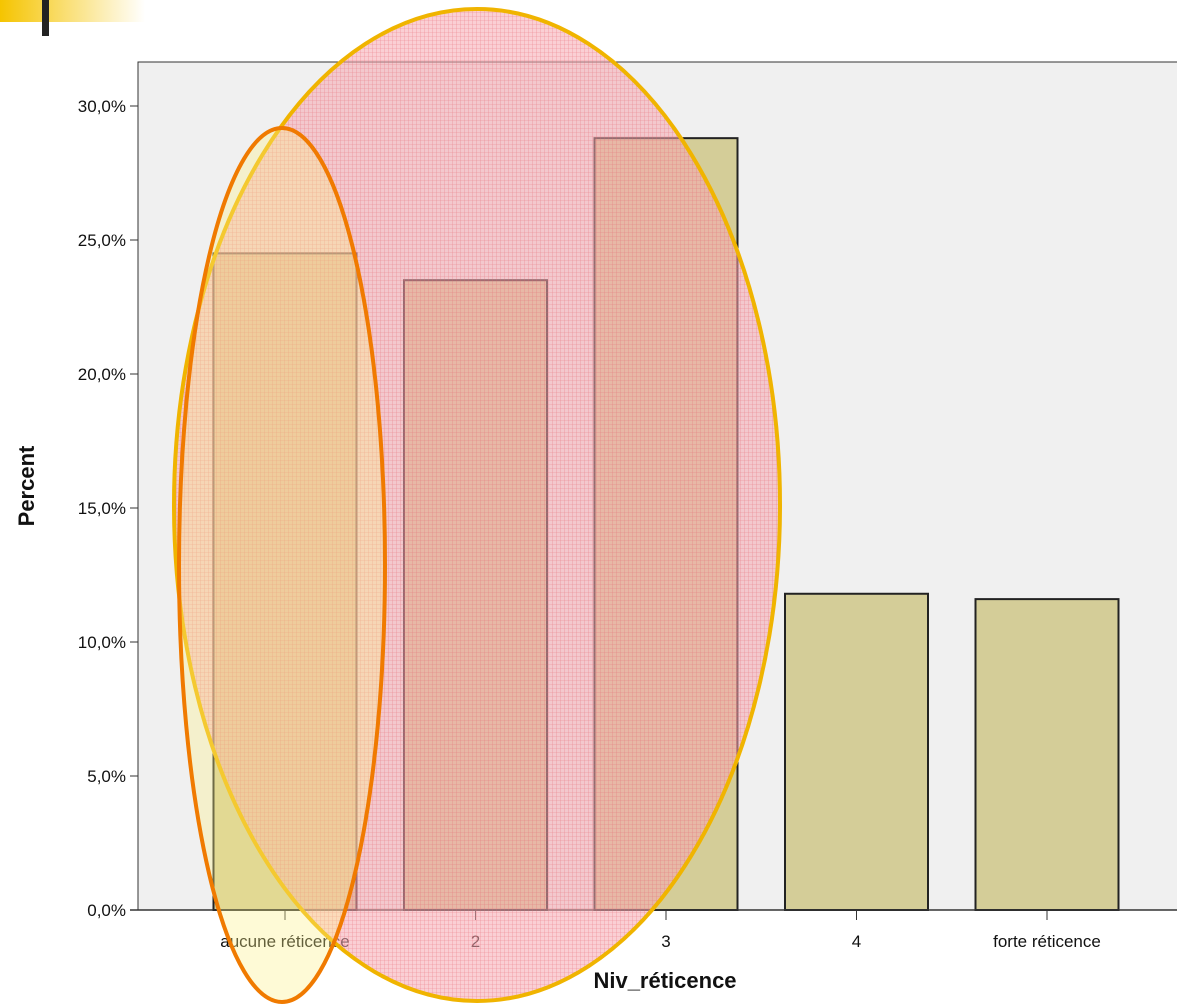 The image size is (1177, 1006). Describe the element at coordinates (102, 374) in the screenshot. I see `y-tick-label: 20,0%` at that location.